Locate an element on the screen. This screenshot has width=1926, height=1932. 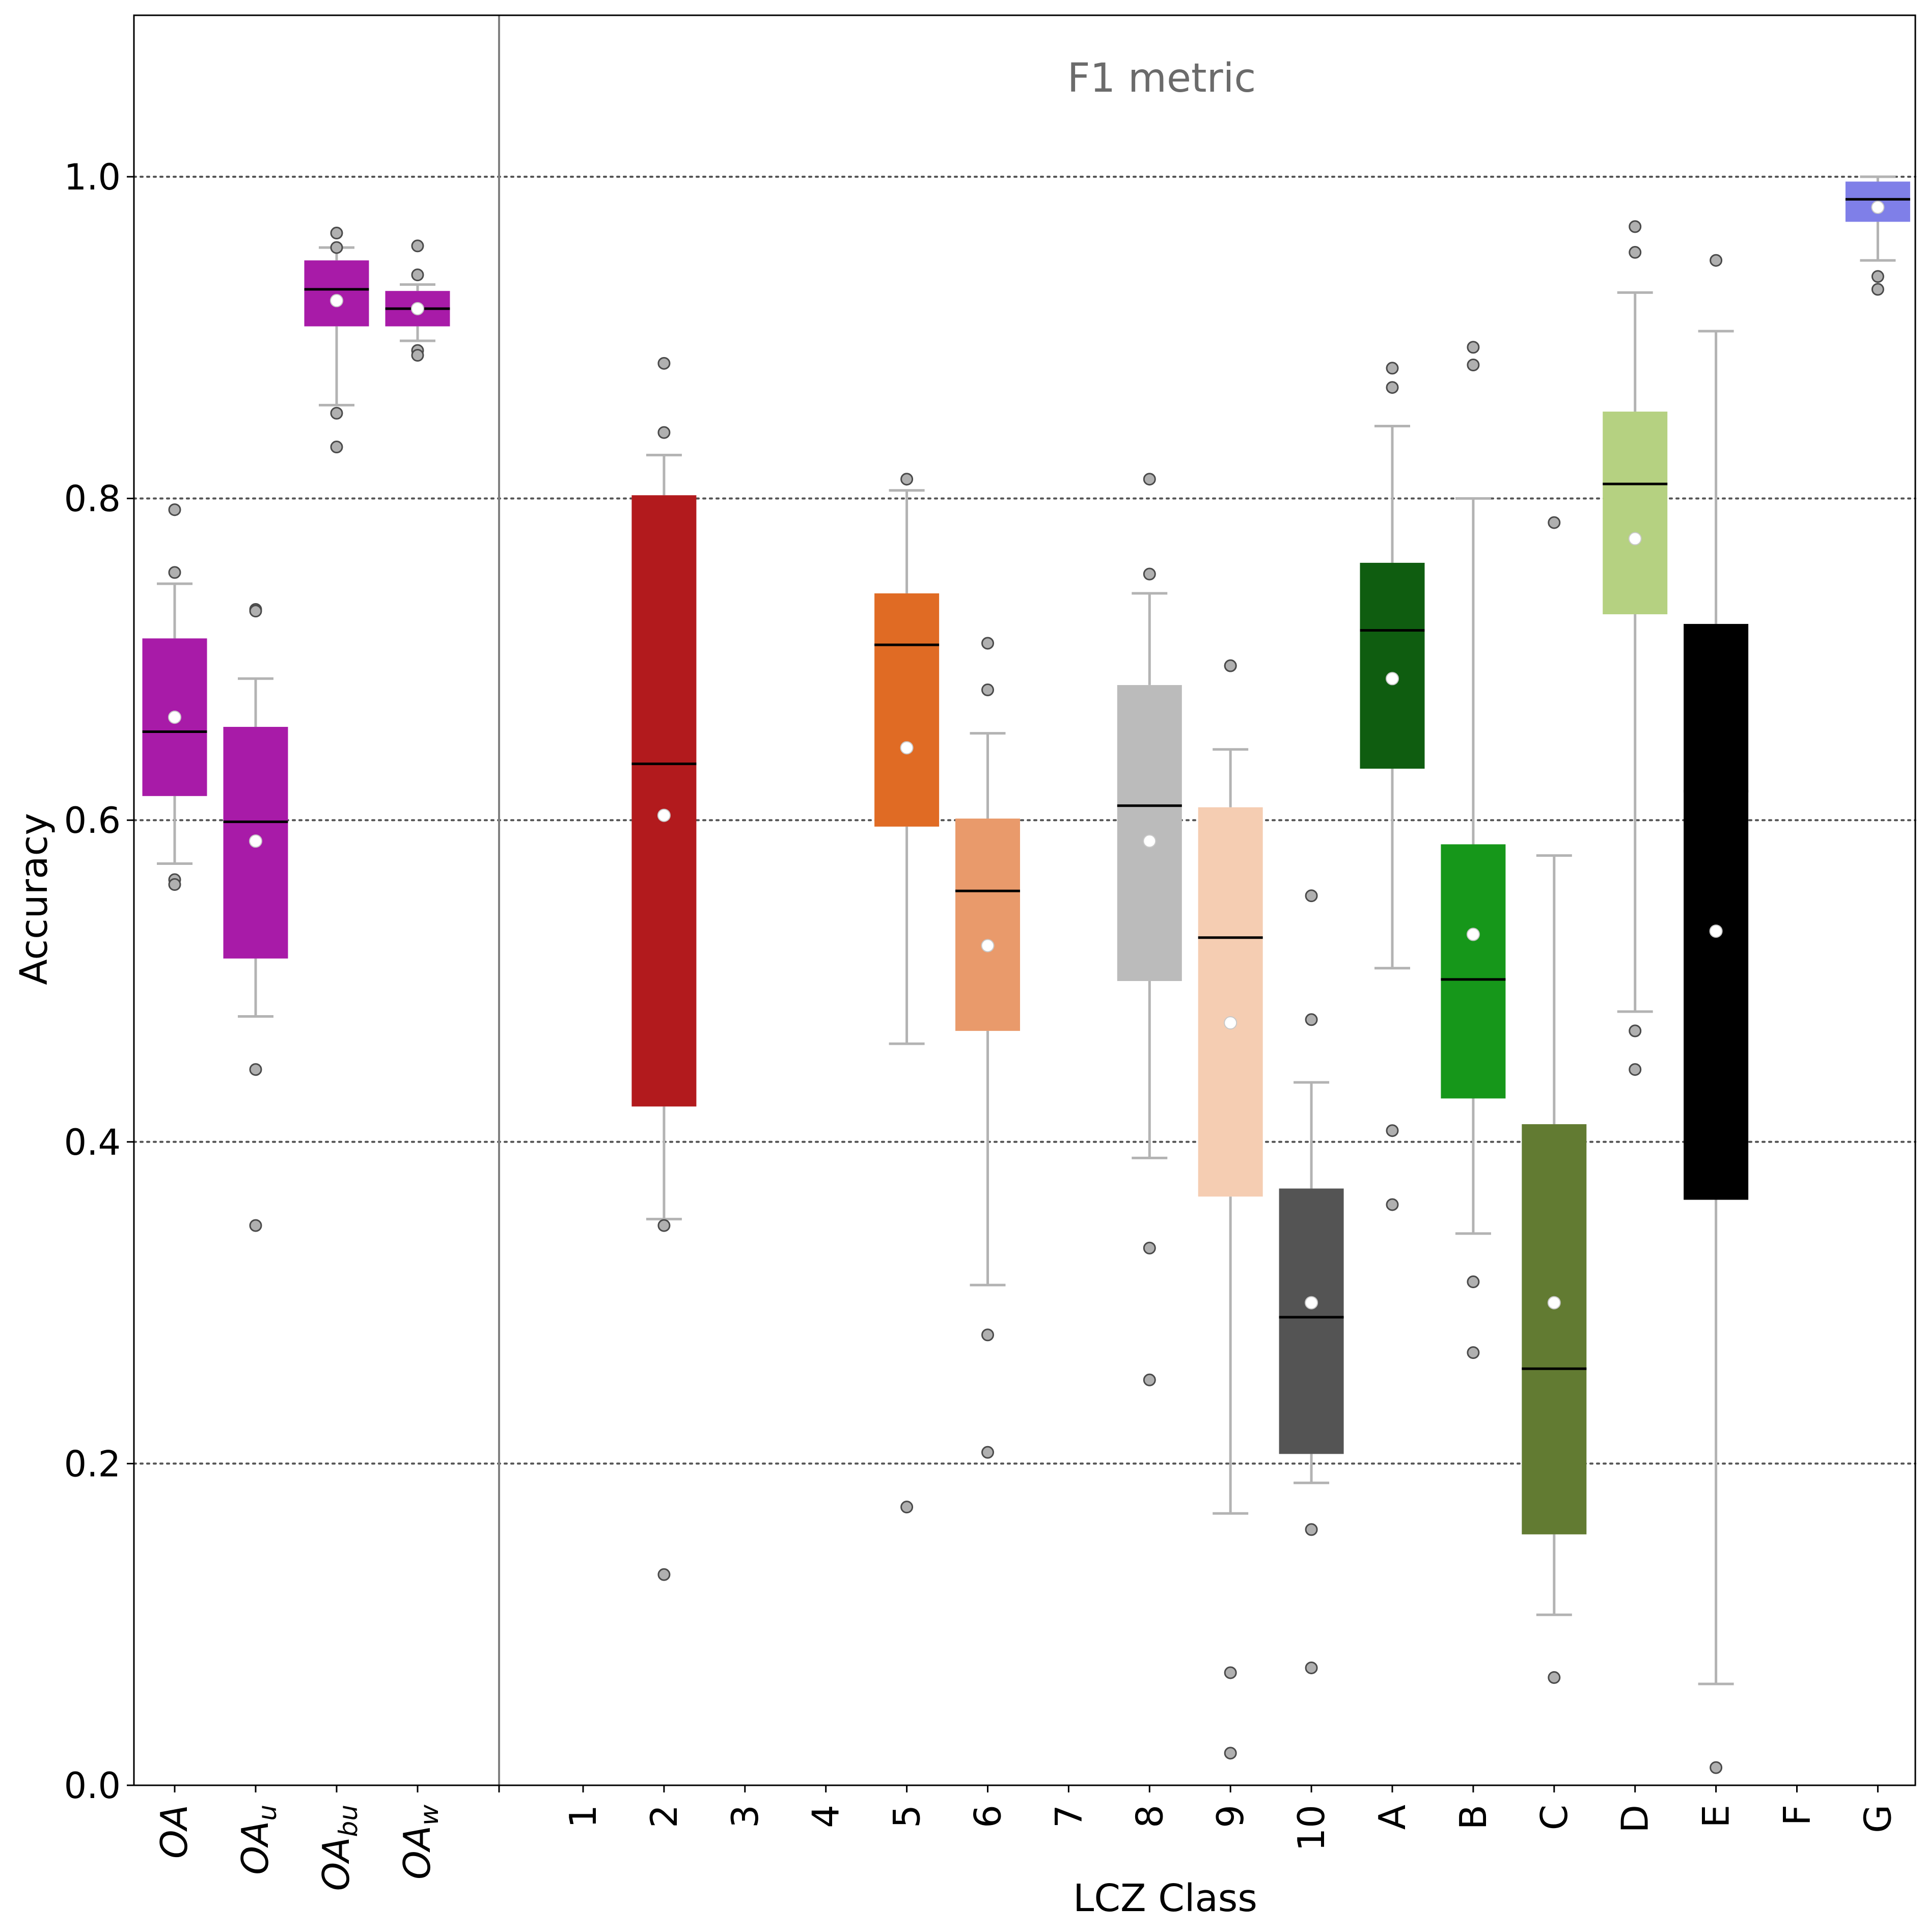
box-group-lcz-E is located at coordinates (1716, 1014).